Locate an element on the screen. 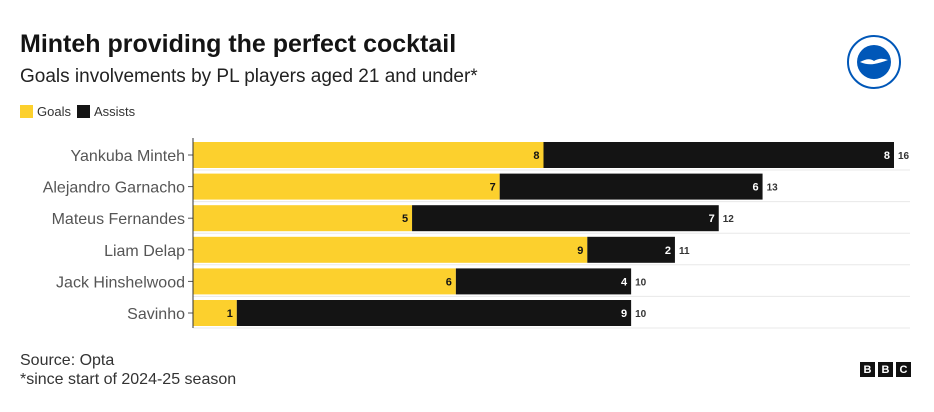  data-label: 4 is located at coordinates (624, 282).